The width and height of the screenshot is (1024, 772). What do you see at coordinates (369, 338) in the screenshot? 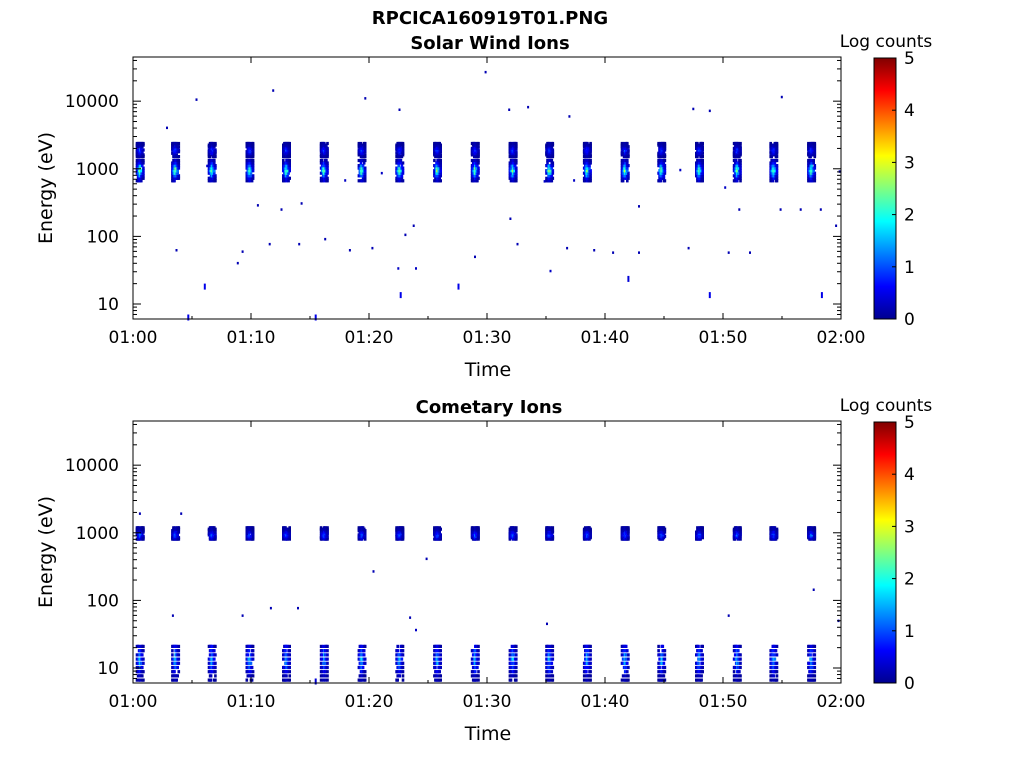
I see `x-tick-label: 01:20` at bounding box center [369, 338].